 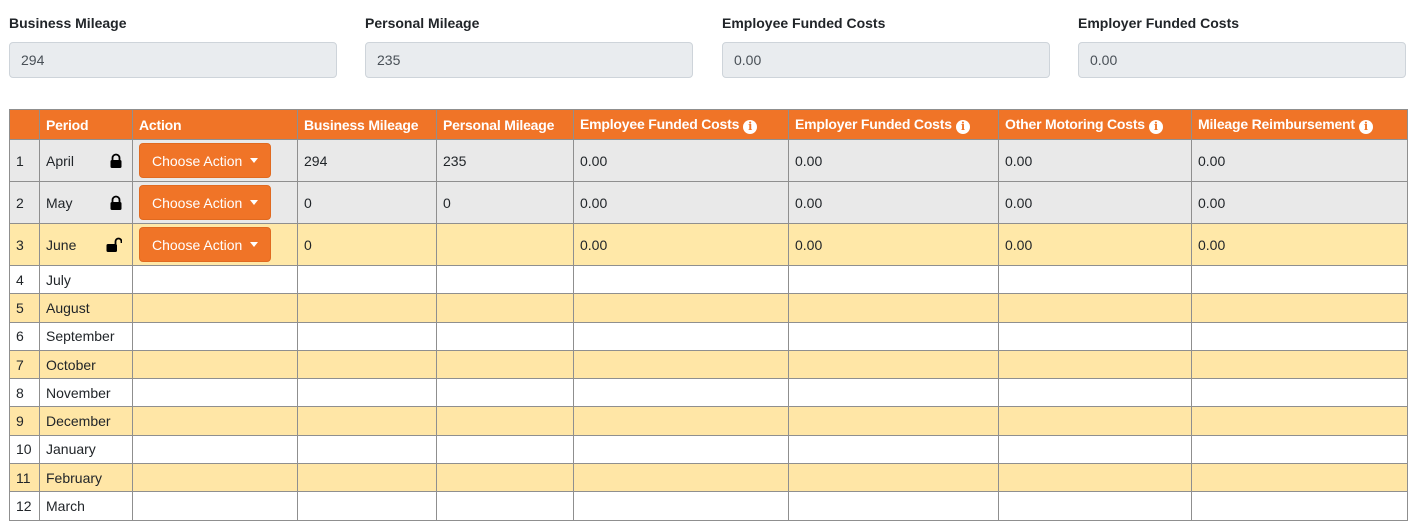 What do you see at coordinates (505, 202) in the screenshot?
I see `personal-mileage-cell: 0` at bounding box center [505, 202].